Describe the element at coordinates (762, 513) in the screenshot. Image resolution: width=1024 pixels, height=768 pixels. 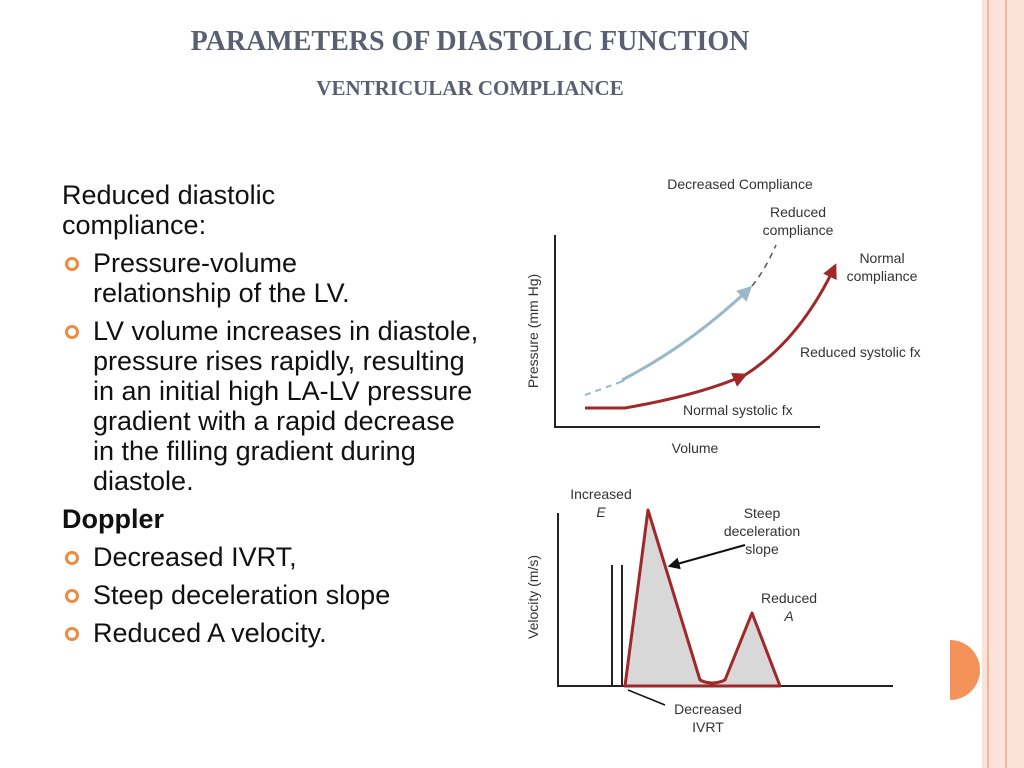
I see `label: Steep` at that location.